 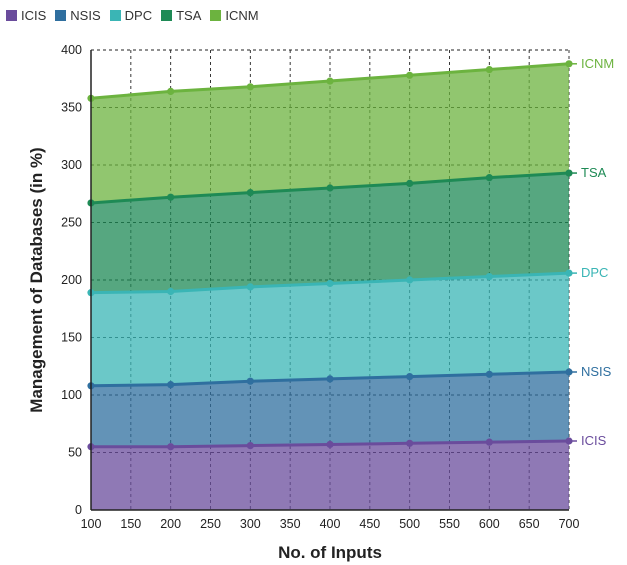 What do you see at coordinates (330, 552) in the screenshot?
I see `x-axis-title: No. of Inputs` at bounding box center [330, 552].